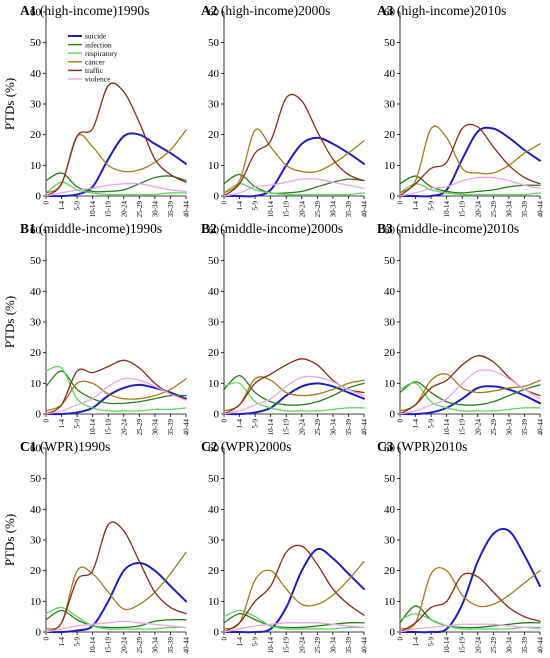  I want to click on legend-label-cancer: cancer, so click(95, 62).